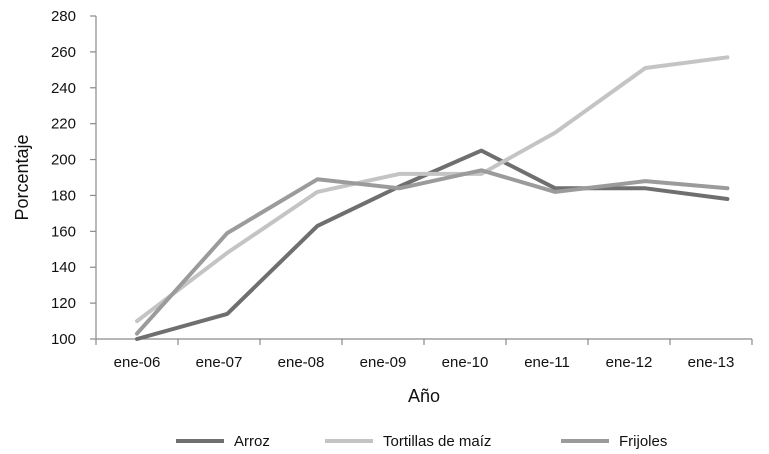  Describe the element at coordinates (547, 362) in the screenshot. I see `x-tick-label: ene-11` at that location.